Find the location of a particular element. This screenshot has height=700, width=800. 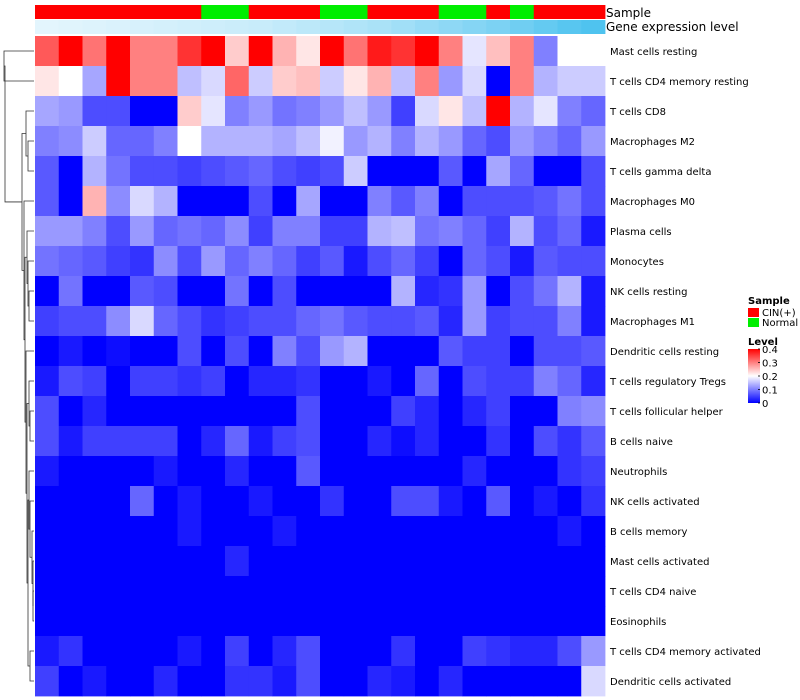

gene-expression-annotation-bar is located at coordinates (320, 27).